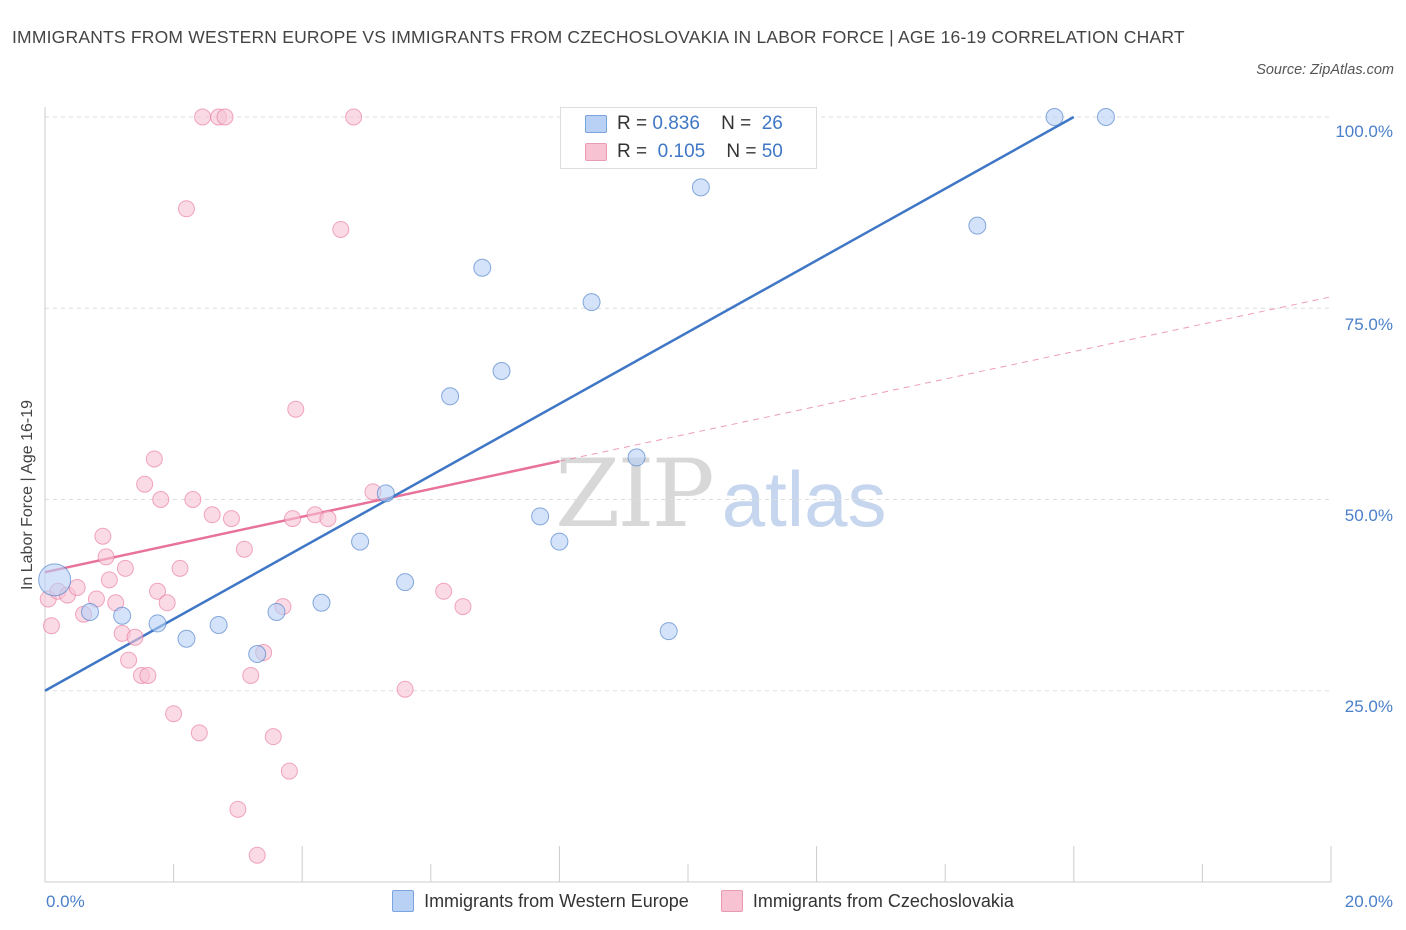 This screenshot has width=1406, height=930. Describe the element at coordinates (772, 123) in the screenshot. I see `legend-n-value: 26` at that location.